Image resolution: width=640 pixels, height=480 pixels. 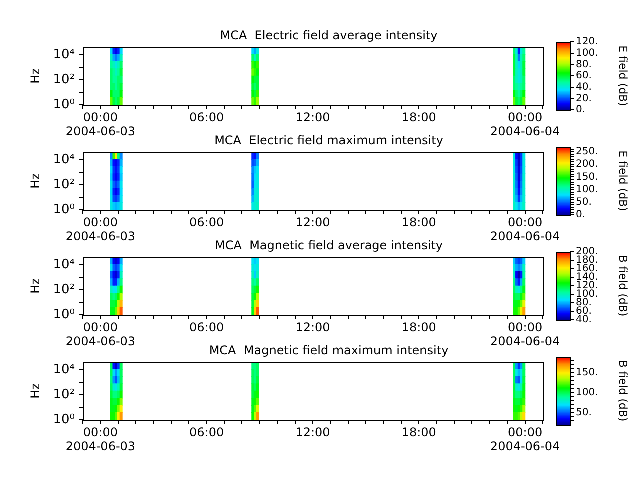 I want to click on chart-title: MCA Electric field average intensity, so click(x=329, y=35).